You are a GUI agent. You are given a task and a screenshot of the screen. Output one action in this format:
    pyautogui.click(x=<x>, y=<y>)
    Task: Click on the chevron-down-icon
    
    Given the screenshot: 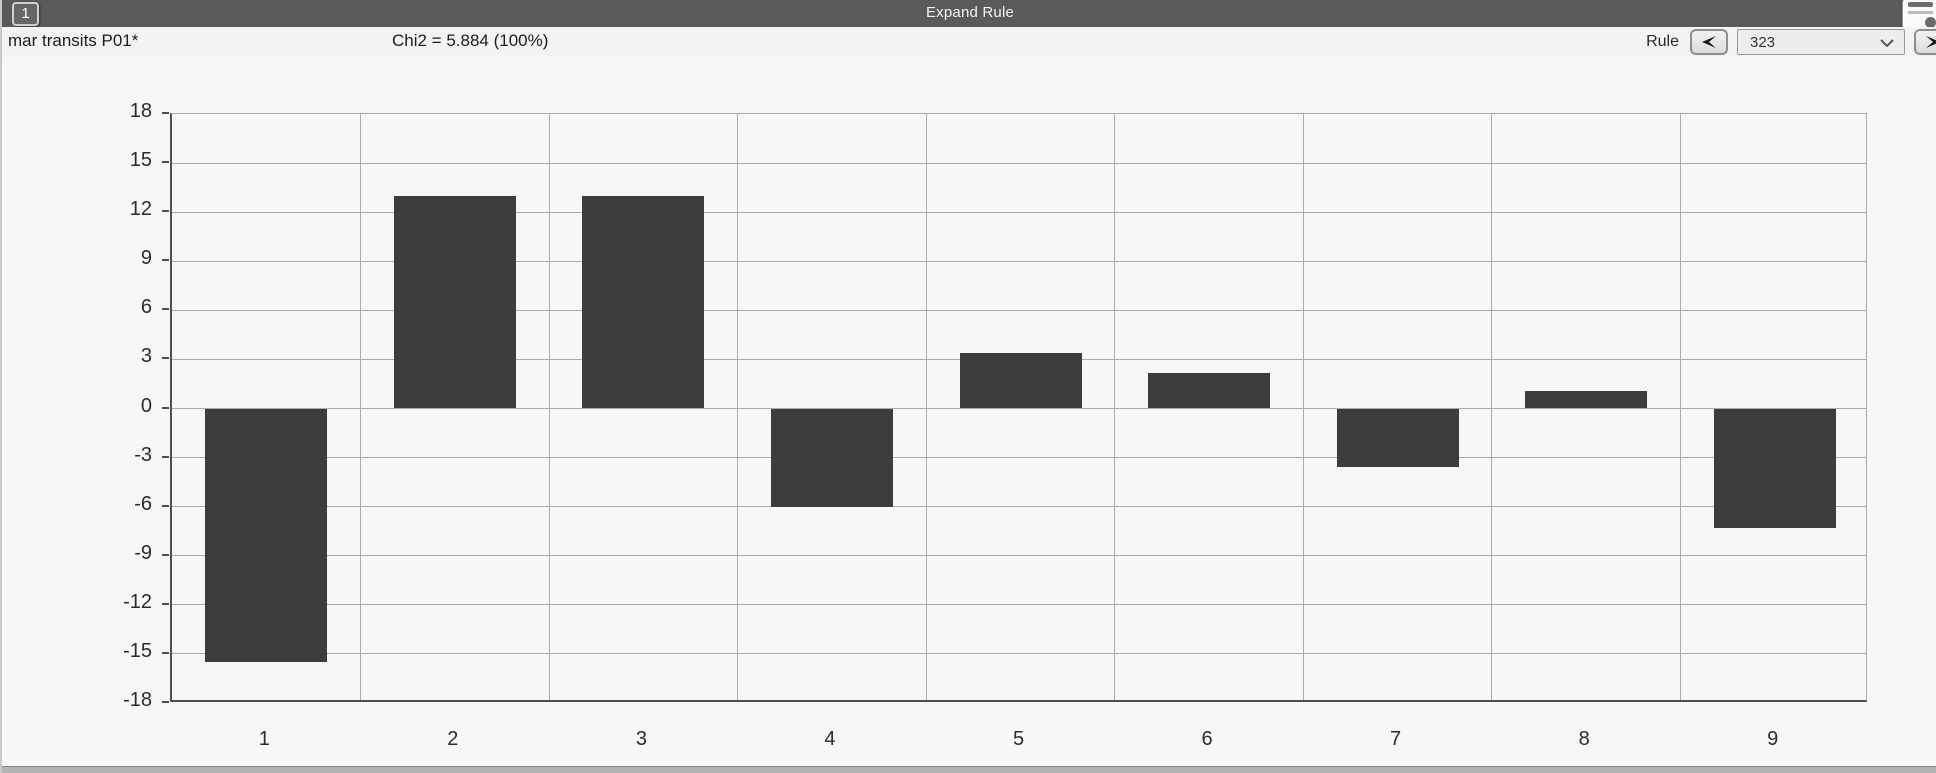 What is the action you would take?
    pyautogui.click(x=1887, y=43)
    